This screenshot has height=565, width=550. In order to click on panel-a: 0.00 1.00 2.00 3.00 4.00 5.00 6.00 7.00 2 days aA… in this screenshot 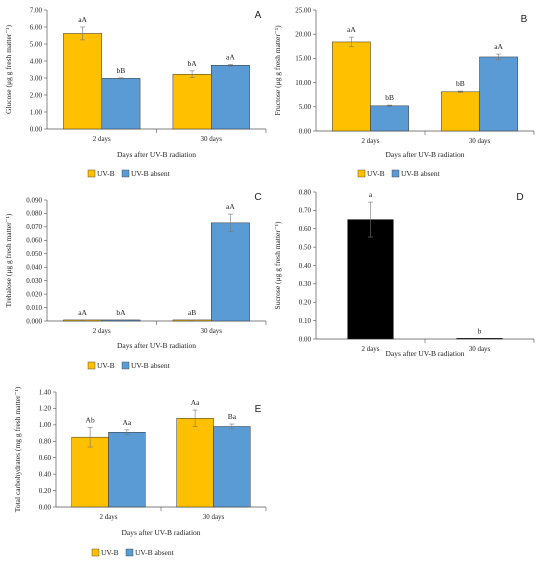, I will do `click(135, 92)`.